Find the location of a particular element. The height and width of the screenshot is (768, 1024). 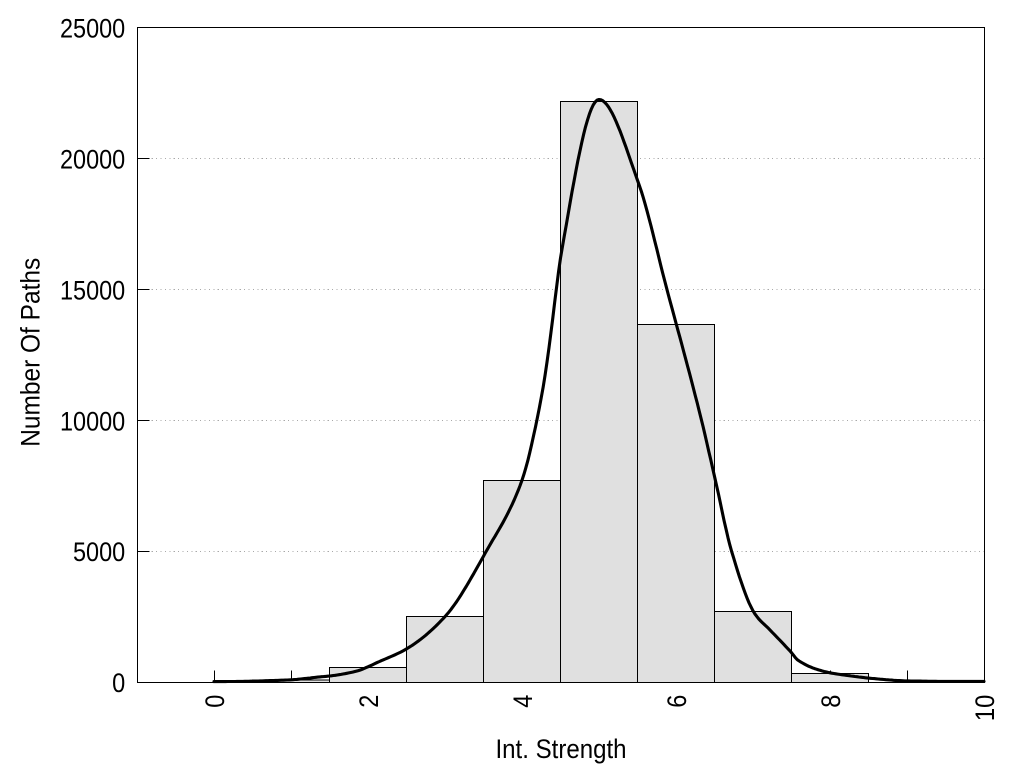

svg-text: 6 is located at coordinates (677, 701).